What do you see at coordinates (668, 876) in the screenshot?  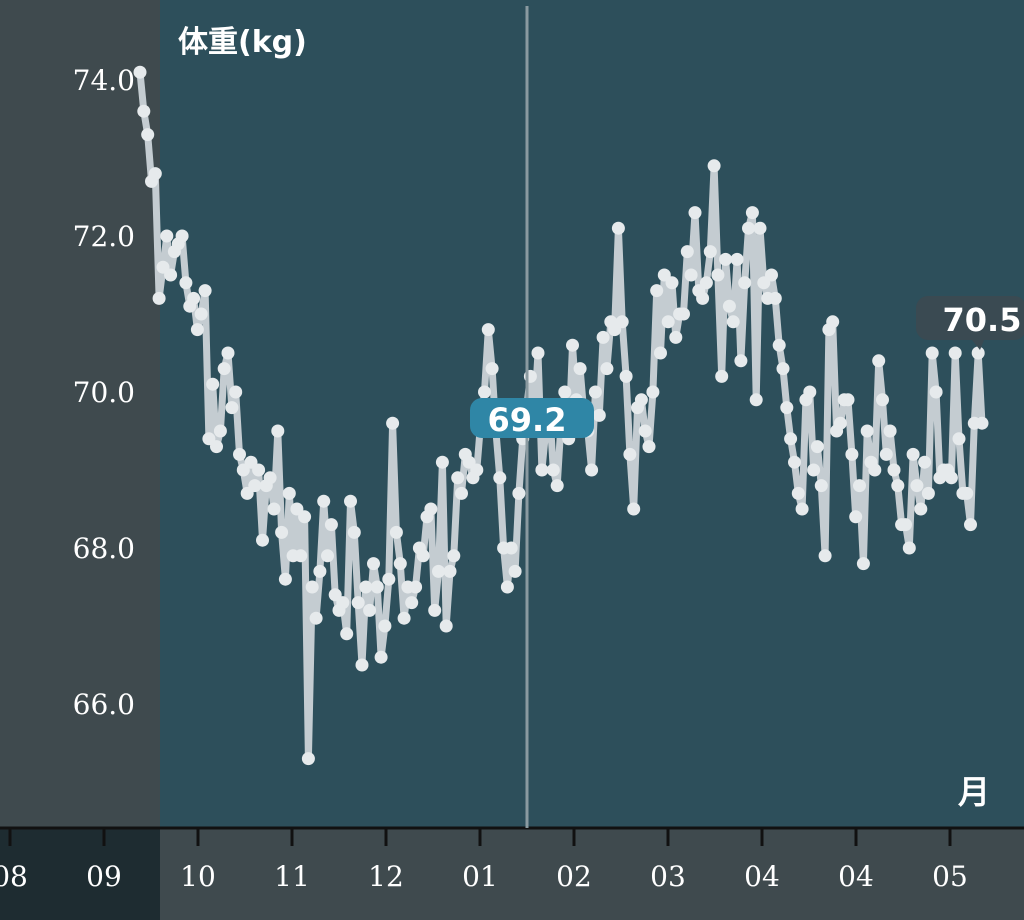 I see `x-tick-label: 03` at bounding box center [668, 876].